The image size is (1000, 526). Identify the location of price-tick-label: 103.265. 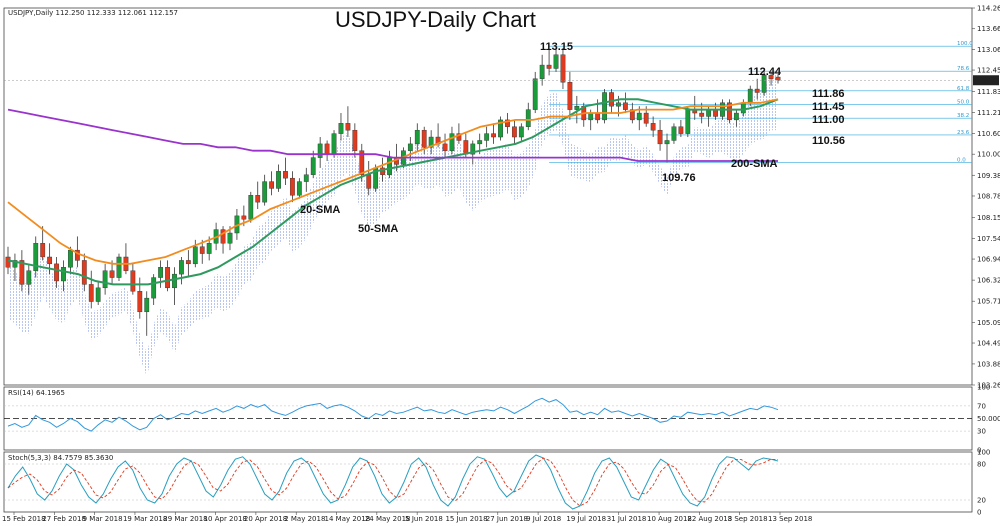
(988, 386).